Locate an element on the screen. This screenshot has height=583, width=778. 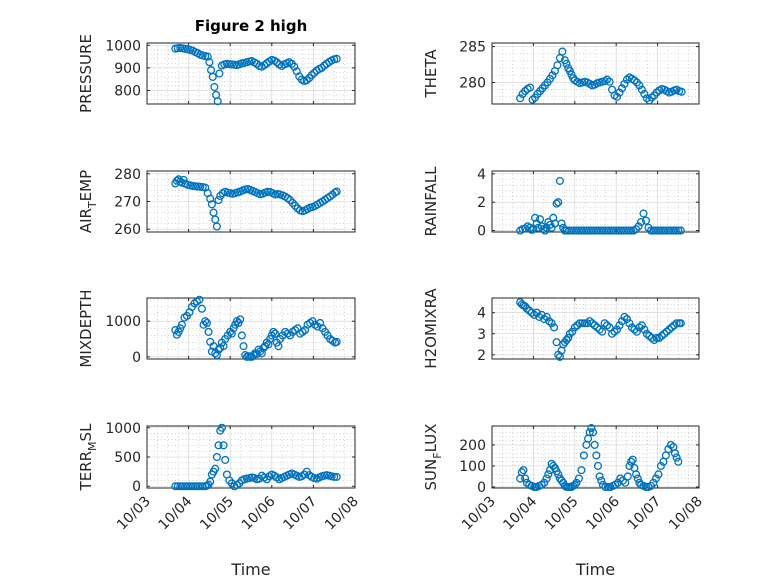
x-tick-label: 10/05 is located at coordinates (217, 514).